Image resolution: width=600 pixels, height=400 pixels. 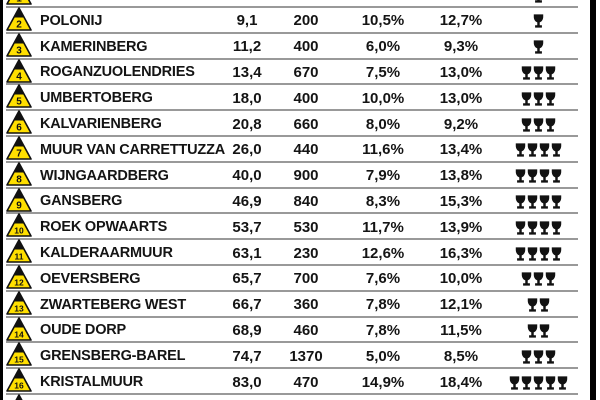 What do you see at coordinates (247, 382) in the screenshot?
I see `km-mark: 83,0` at bounding box center [247, 382].